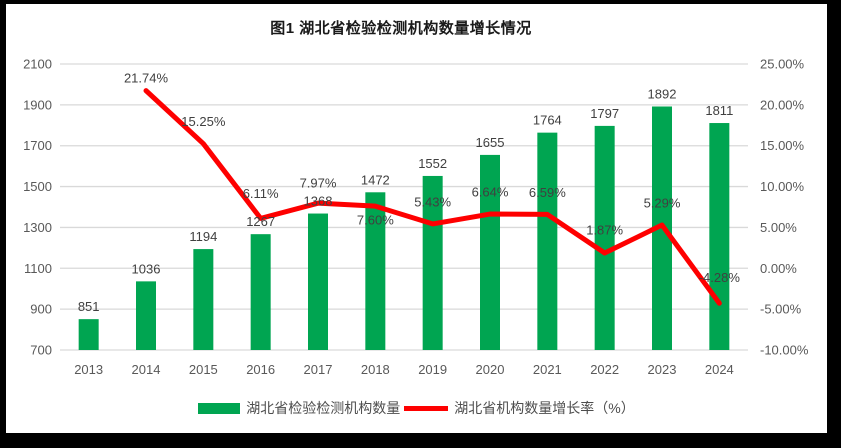  I want to click on left-axis-tick: 1700, so click(37, 145).